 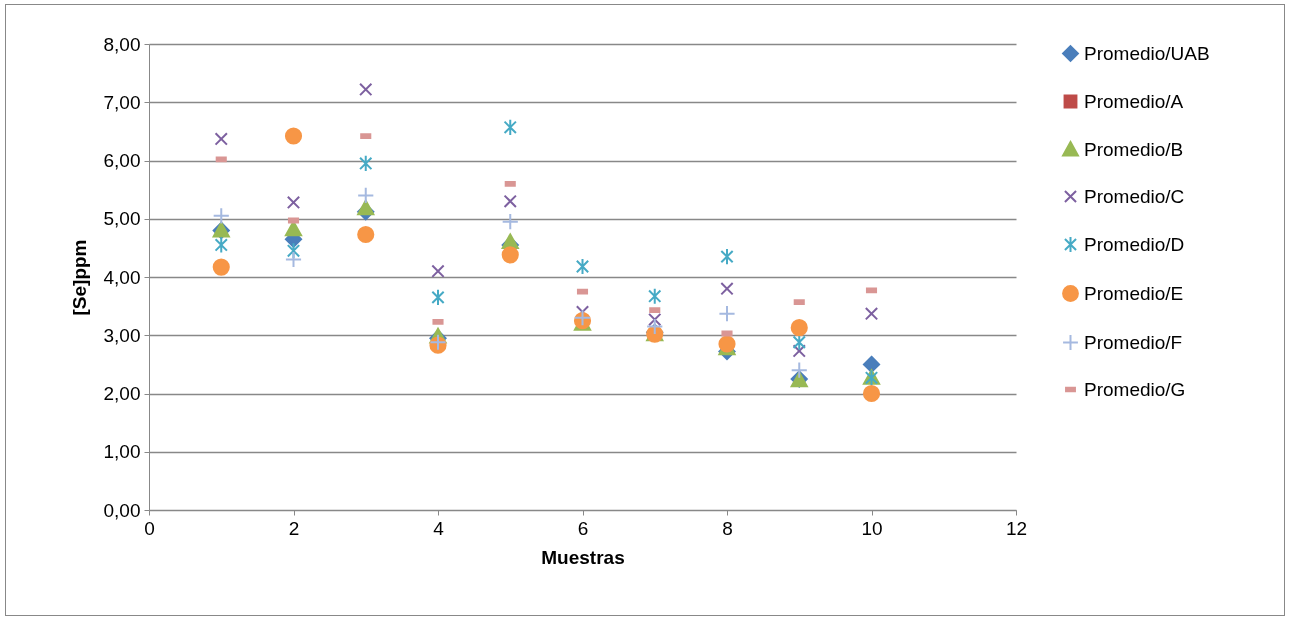 What do you see at coordinates (1134, 244) in the screenshot?
I see `legend-label: Promedio/D` at bounding box center [1134, 244].